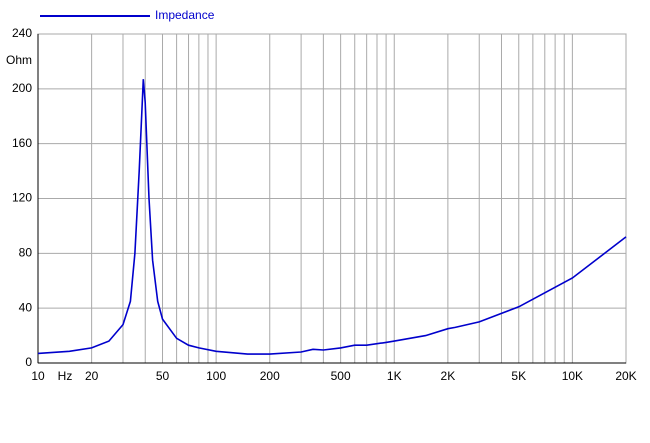 The width and height of the screenshot is (650, 443). I want to click on x-tick-label: 500, so click(341, 376).